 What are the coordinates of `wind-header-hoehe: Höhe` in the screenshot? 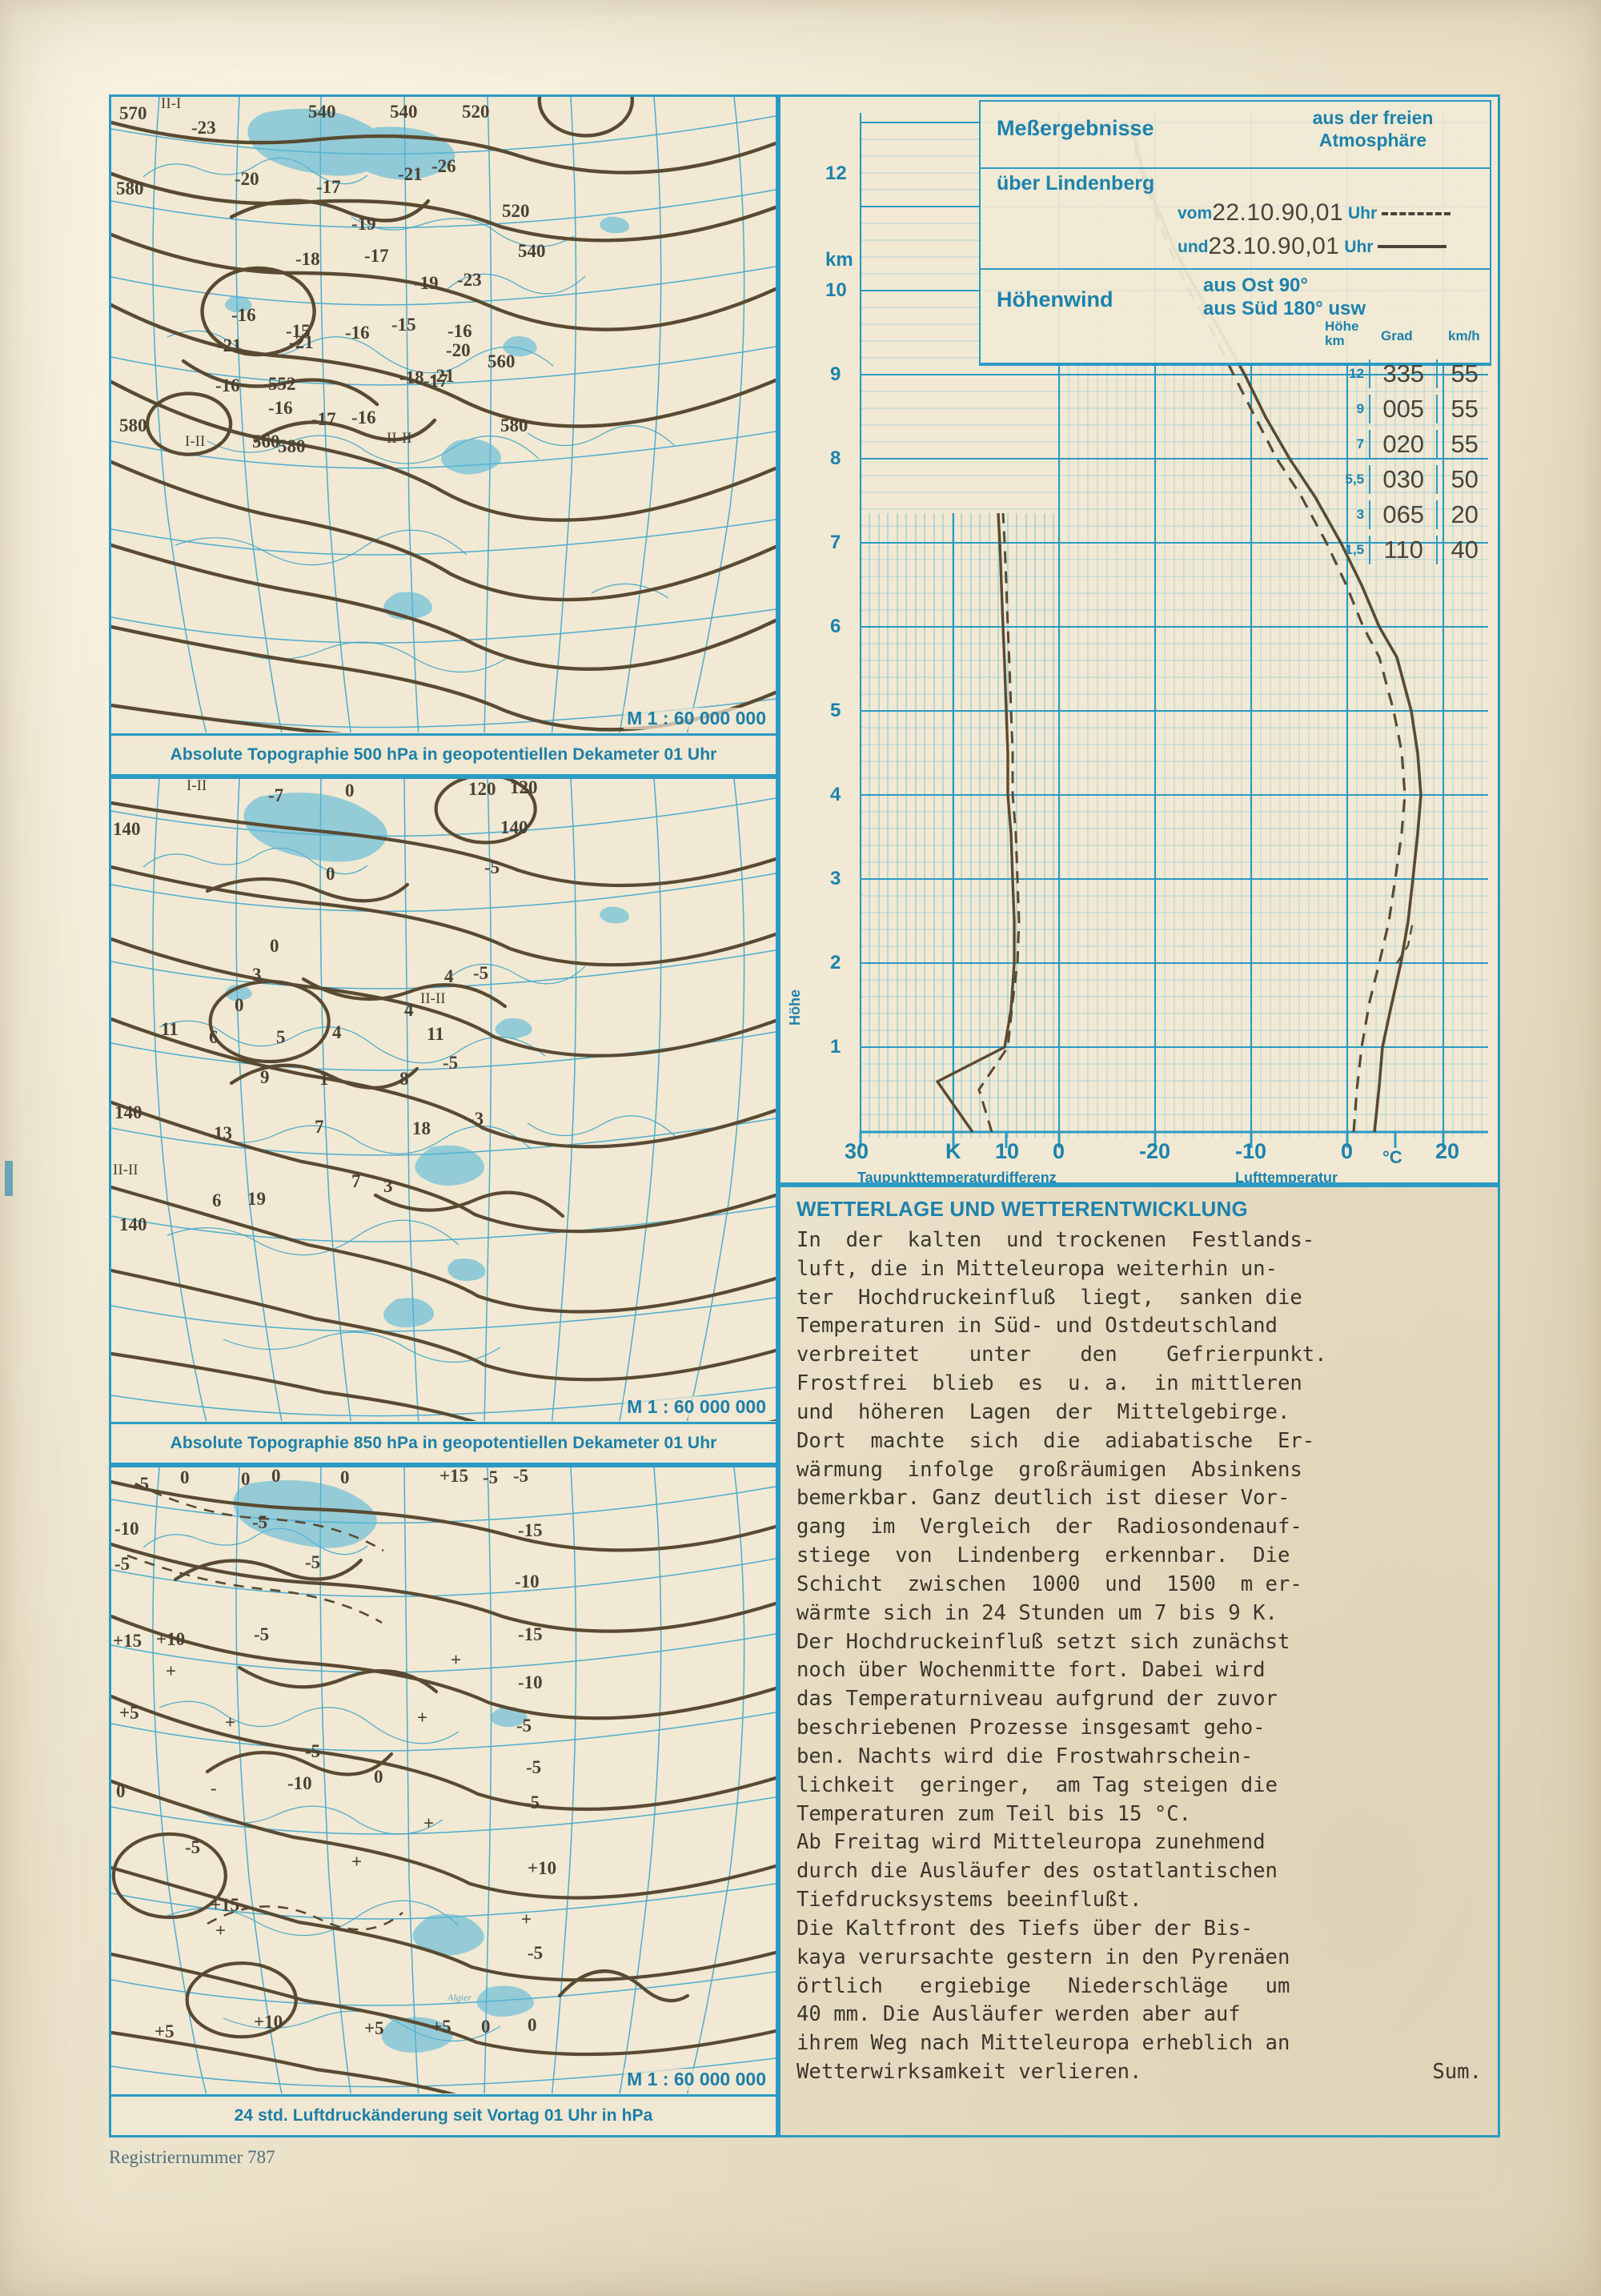 It's located at (1342, 326).